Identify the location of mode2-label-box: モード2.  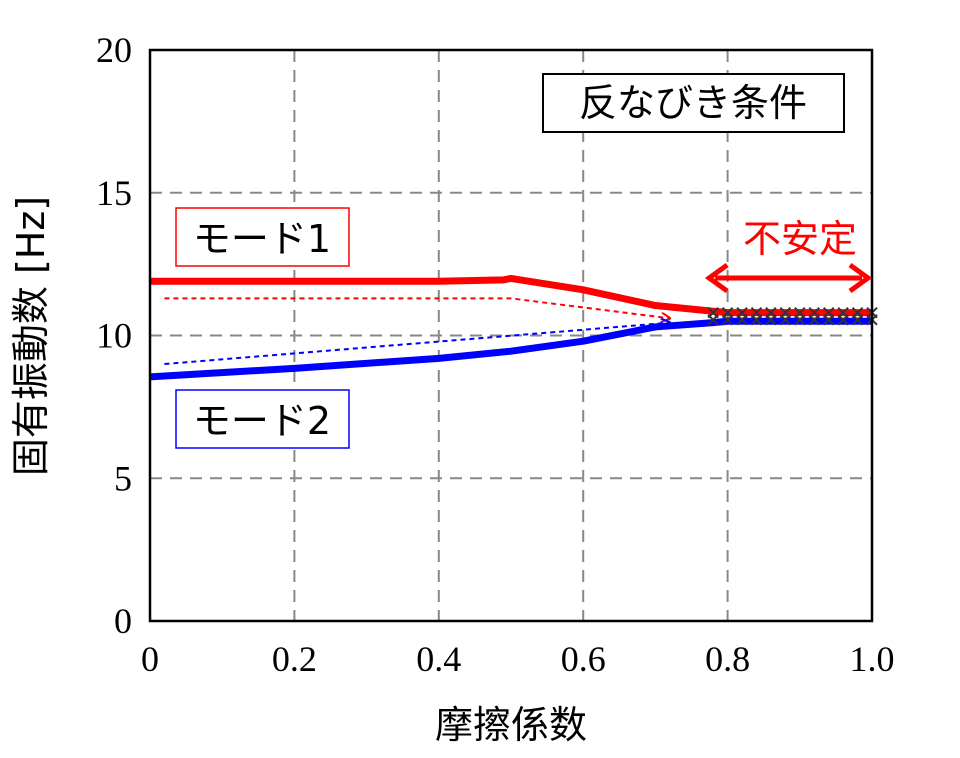
(262, 419).